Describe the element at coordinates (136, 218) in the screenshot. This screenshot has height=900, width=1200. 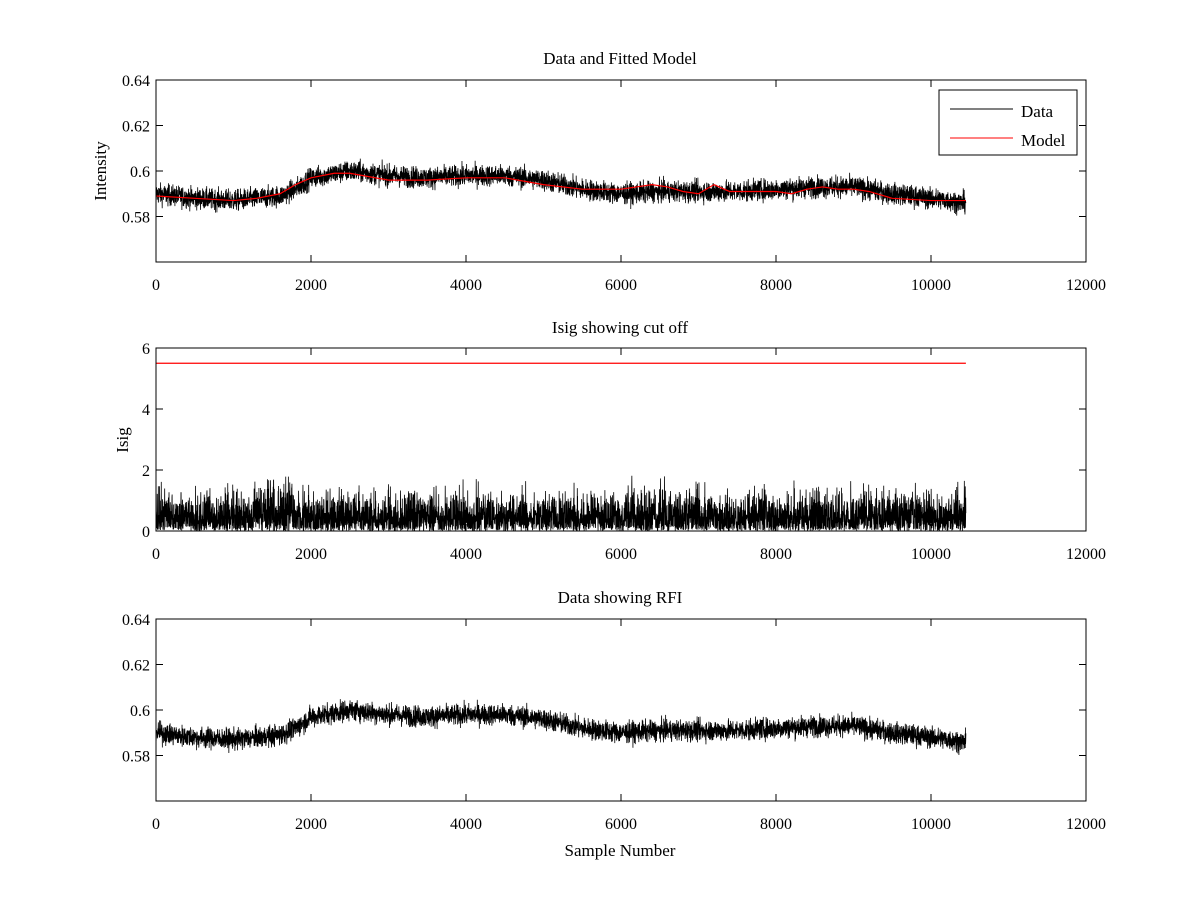
I see `subplot-1-ytick-label: 0.58` at that location.